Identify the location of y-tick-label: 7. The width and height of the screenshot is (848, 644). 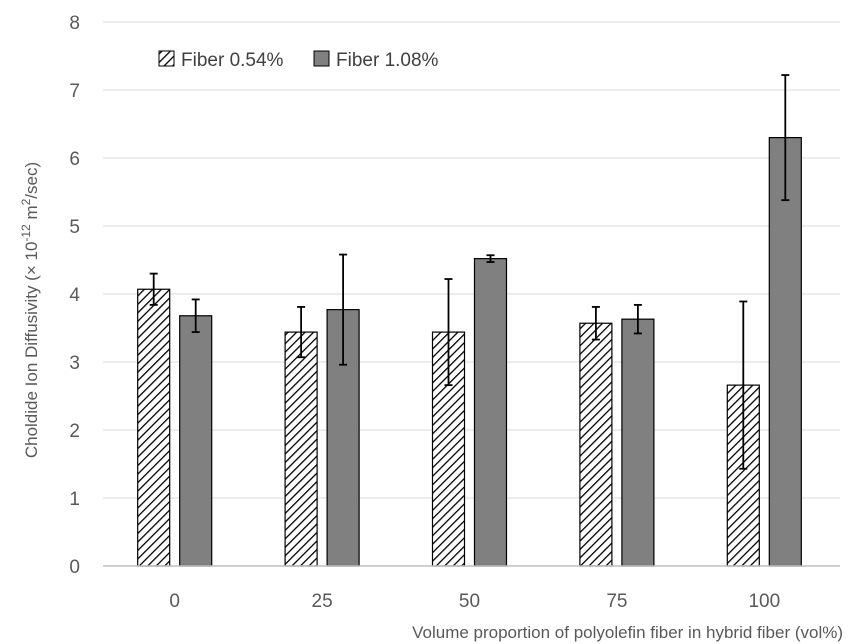
(74, 91).